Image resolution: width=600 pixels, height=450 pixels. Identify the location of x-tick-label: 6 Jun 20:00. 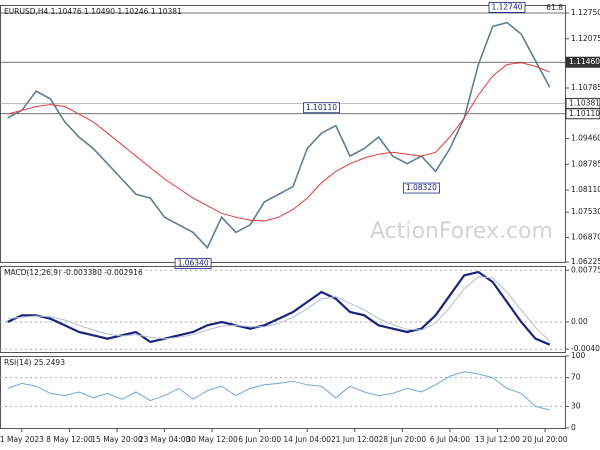
(259, 439).